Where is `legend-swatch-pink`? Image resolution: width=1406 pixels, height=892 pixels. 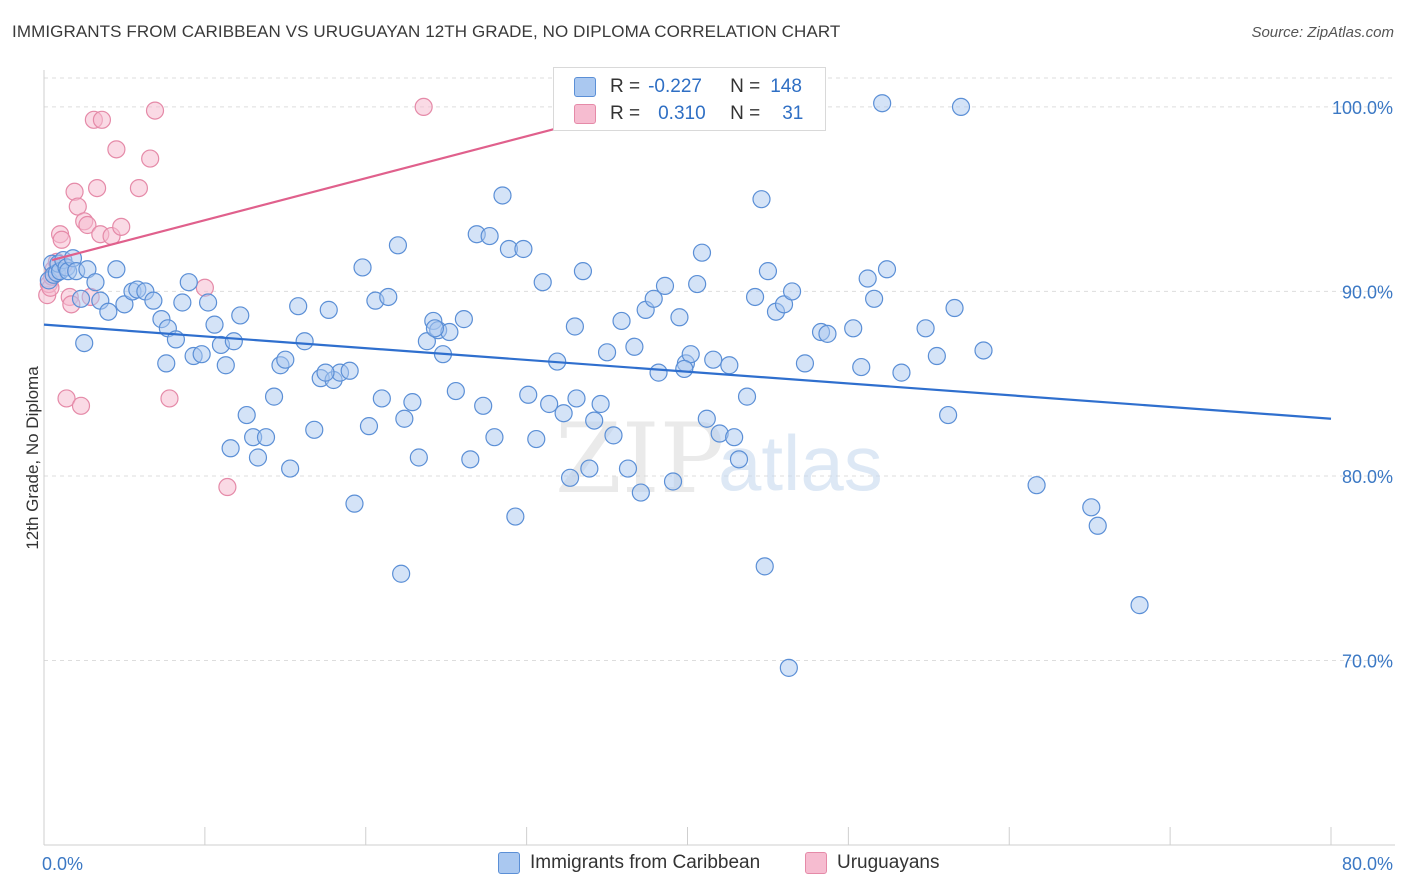
legend-swatch-pink is located at coordinates (585, 114).